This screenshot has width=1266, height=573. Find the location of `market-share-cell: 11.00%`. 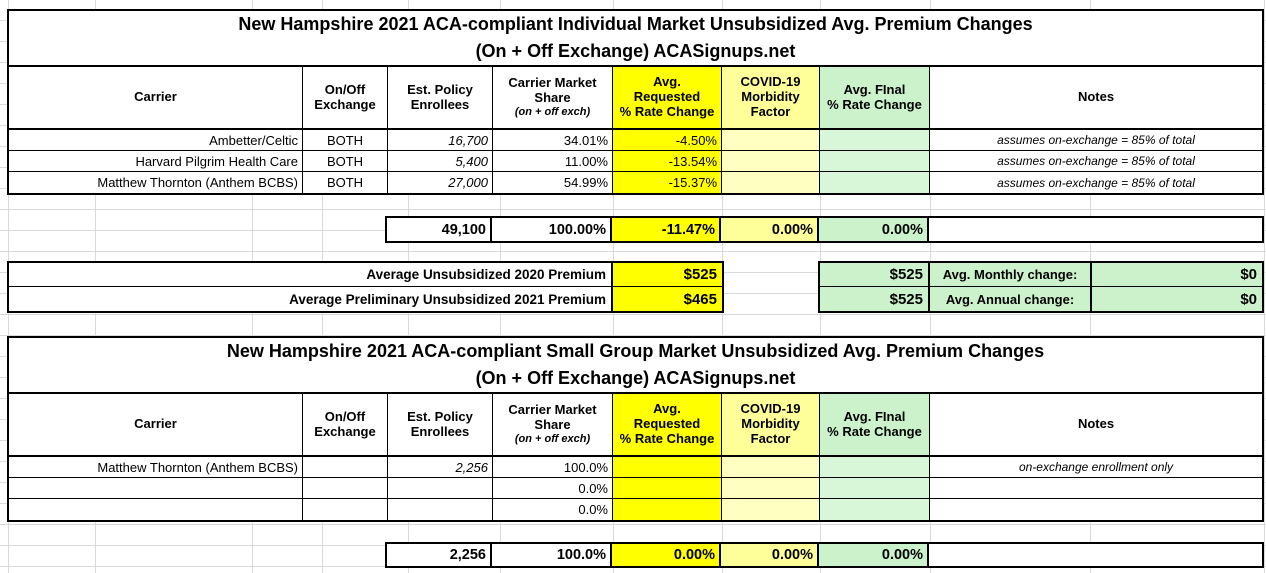

market-share-cell: 11.00% is located at coordinates (553, 161).